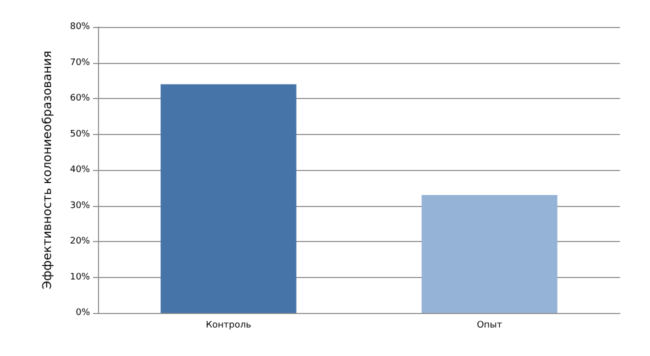 This screenshot has height=356, width=650. What do you see at coordinates (229, 325) in the screenshot?
I see `x-tick-label: Контроль` at bounding box center [229, 325].